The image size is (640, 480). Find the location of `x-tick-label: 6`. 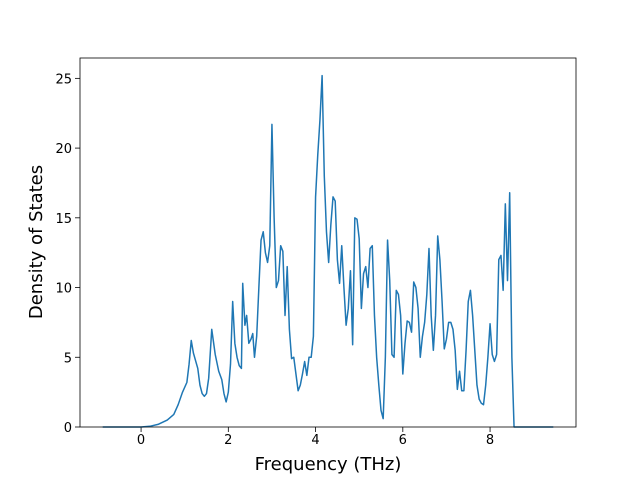

x-tick-label: 6 is located at coordinates (403, 440).